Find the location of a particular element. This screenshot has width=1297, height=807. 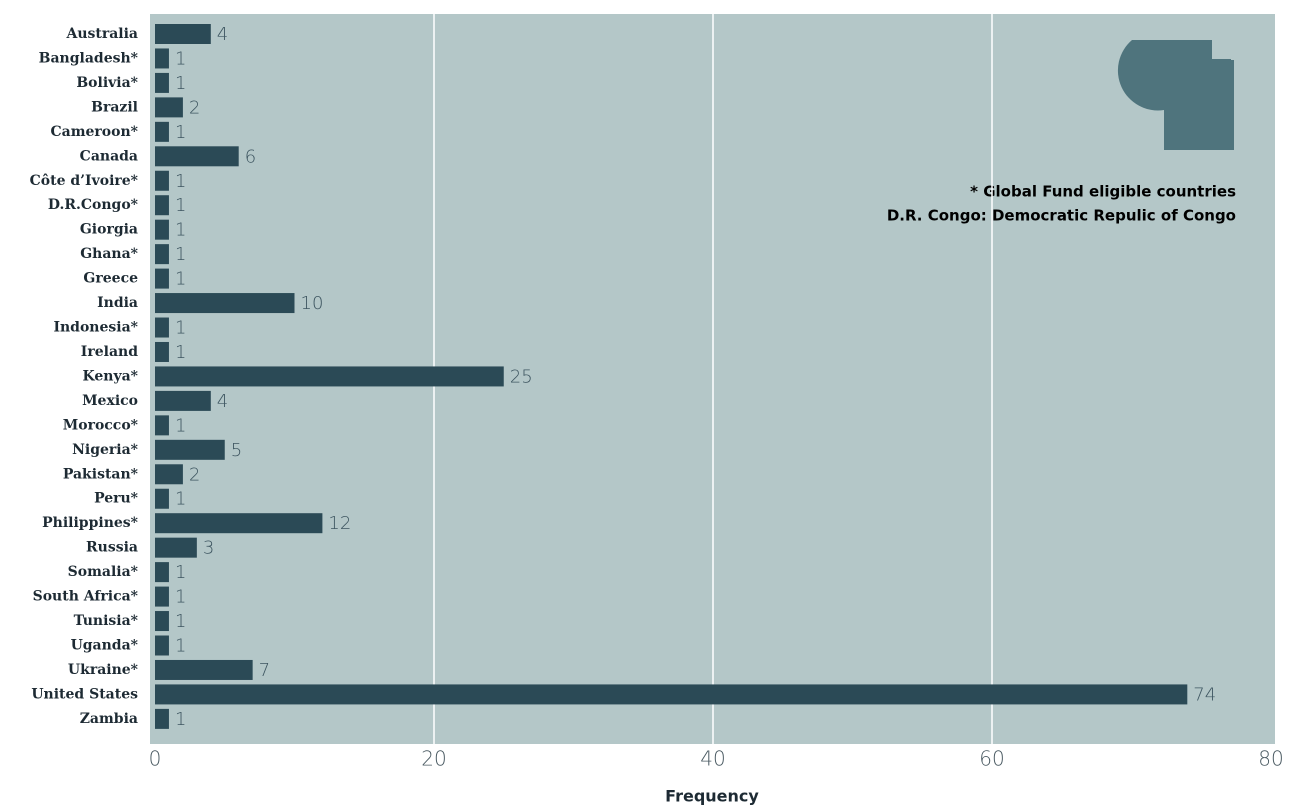

annotation: * Global Fund eligible countries is located at coordinates (1103, 192).